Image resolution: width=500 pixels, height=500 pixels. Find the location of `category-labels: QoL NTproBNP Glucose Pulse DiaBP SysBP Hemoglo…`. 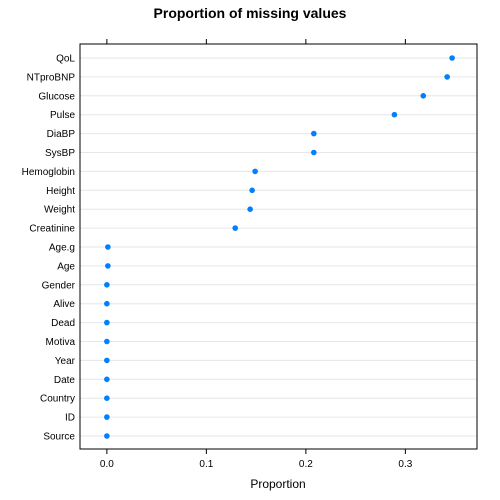

category-labels: QoL NTproBNP Glucose Pulse DiaBP SysBP Hemoglo… is located at coordinates (49, 248).